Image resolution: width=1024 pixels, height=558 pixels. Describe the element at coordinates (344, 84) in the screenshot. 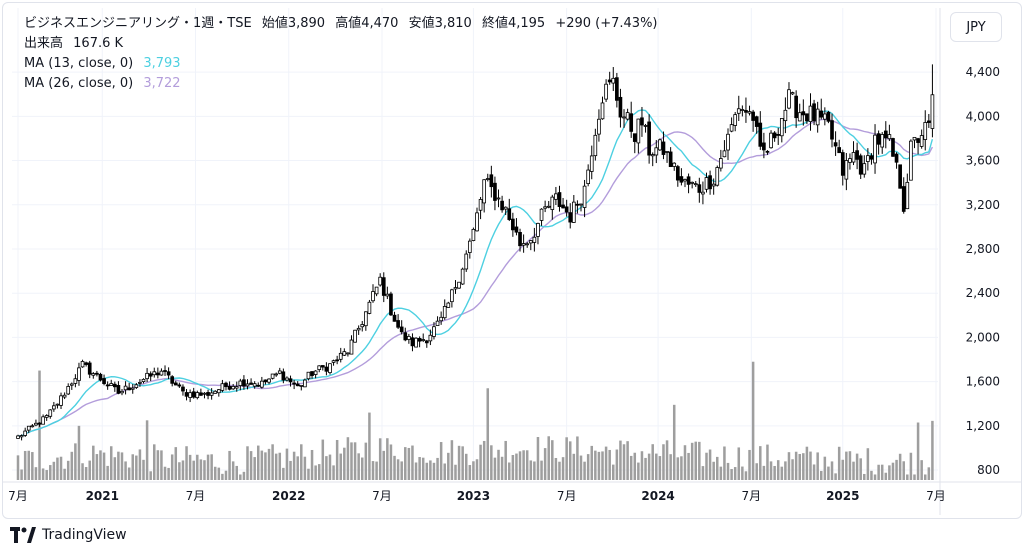

I see `ma26-row: MA (26, close, 0) 3,722` at that location.